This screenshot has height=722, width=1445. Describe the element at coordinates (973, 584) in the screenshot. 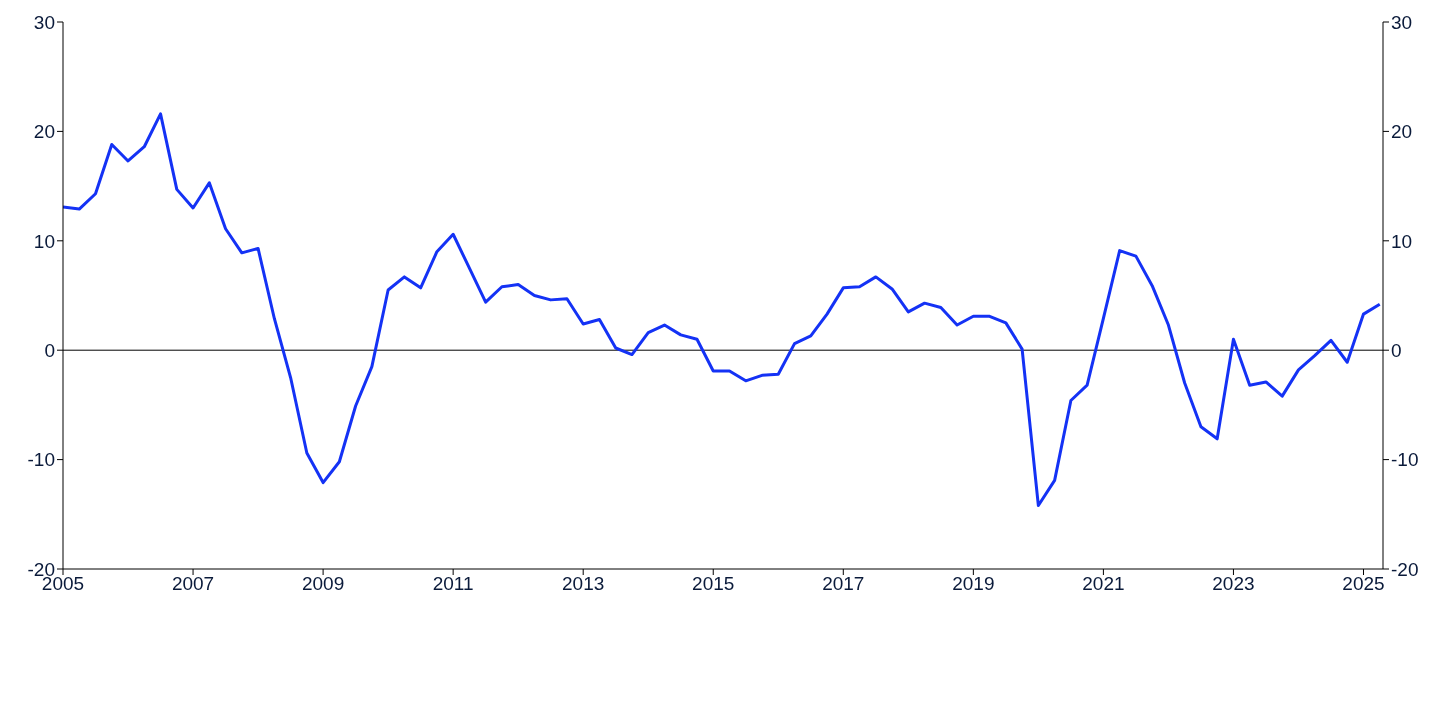

I see `x-tick-label: 2019` at that location.